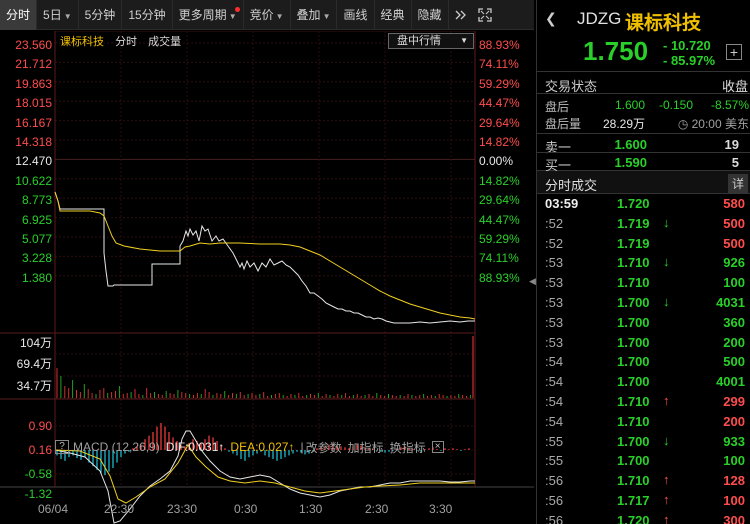 Image resolution: width=750 pixels, height=524 pixels. I want to click on after-hours-volume-row: 盘后量 28.29万 ◷ 20:00 美东, so click(643, 122).